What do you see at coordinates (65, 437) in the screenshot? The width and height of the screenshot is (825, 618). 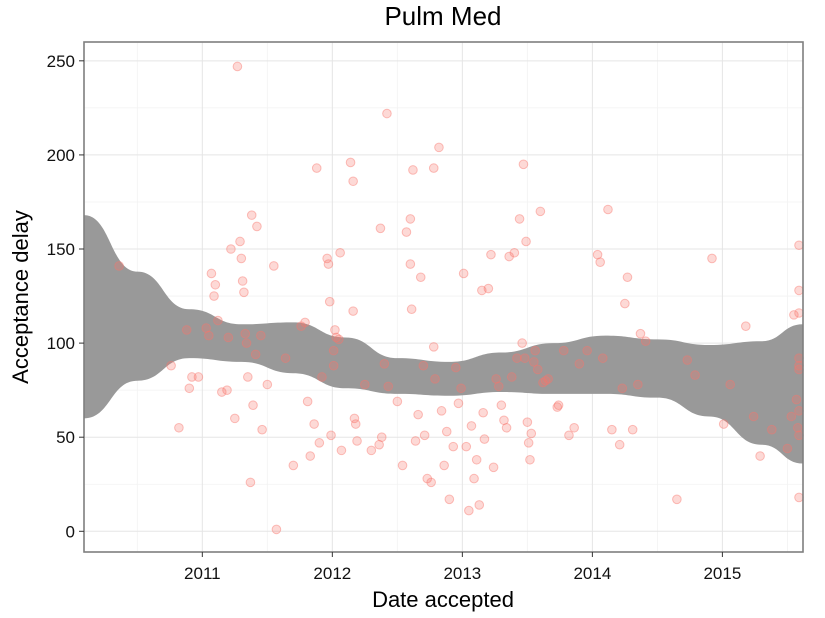 I see `y-tick-label: 50` at bounding box center [65, 437].